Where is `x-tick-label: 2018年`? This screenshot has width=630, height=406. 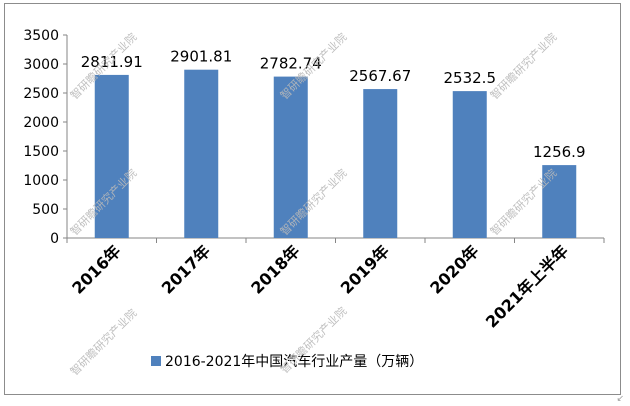
x-tick-label: 2018年 is located at coordinates (275, 269).